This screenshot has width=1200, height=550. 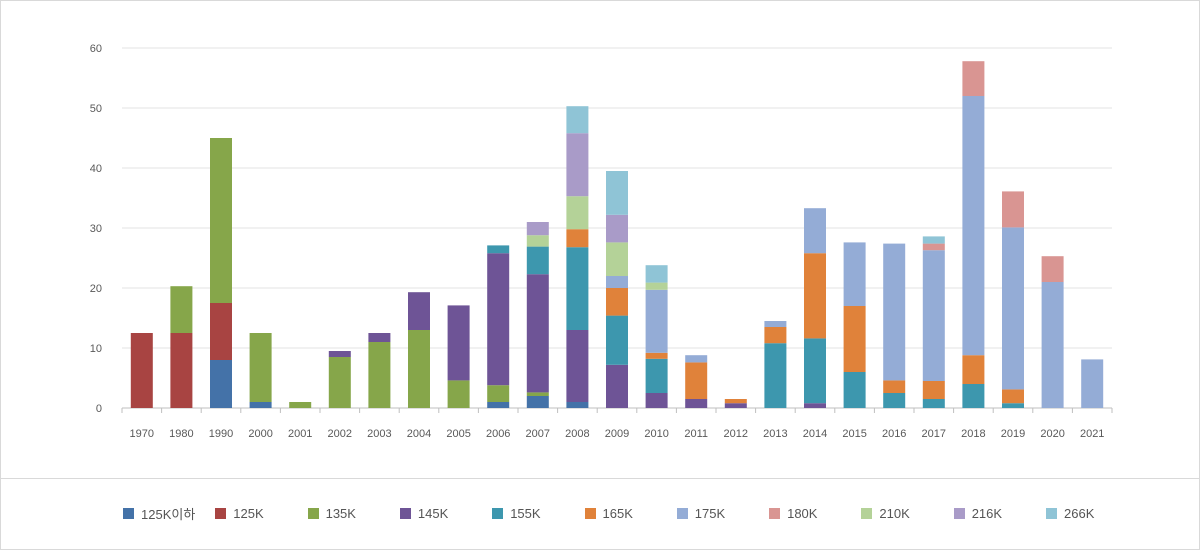 What do you see at coordinates (331, 513) in the screenshot?
I see `legend-item: 135K` at bounding box center [331, 513].